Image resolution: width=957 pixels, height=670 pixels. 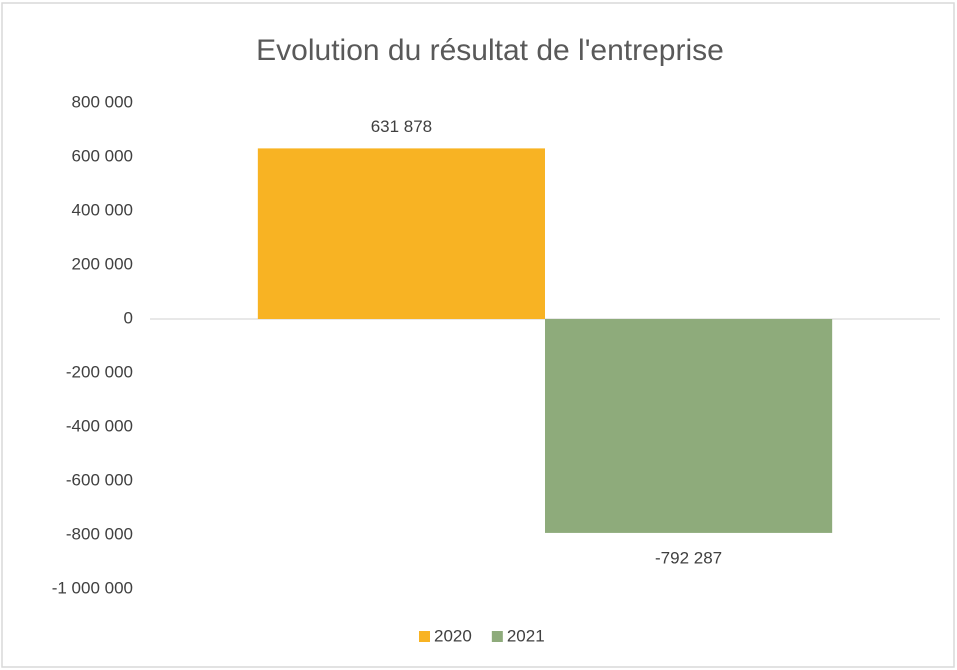 I want to click on y-tick-label: -600 000, so click(x=99, y=479).